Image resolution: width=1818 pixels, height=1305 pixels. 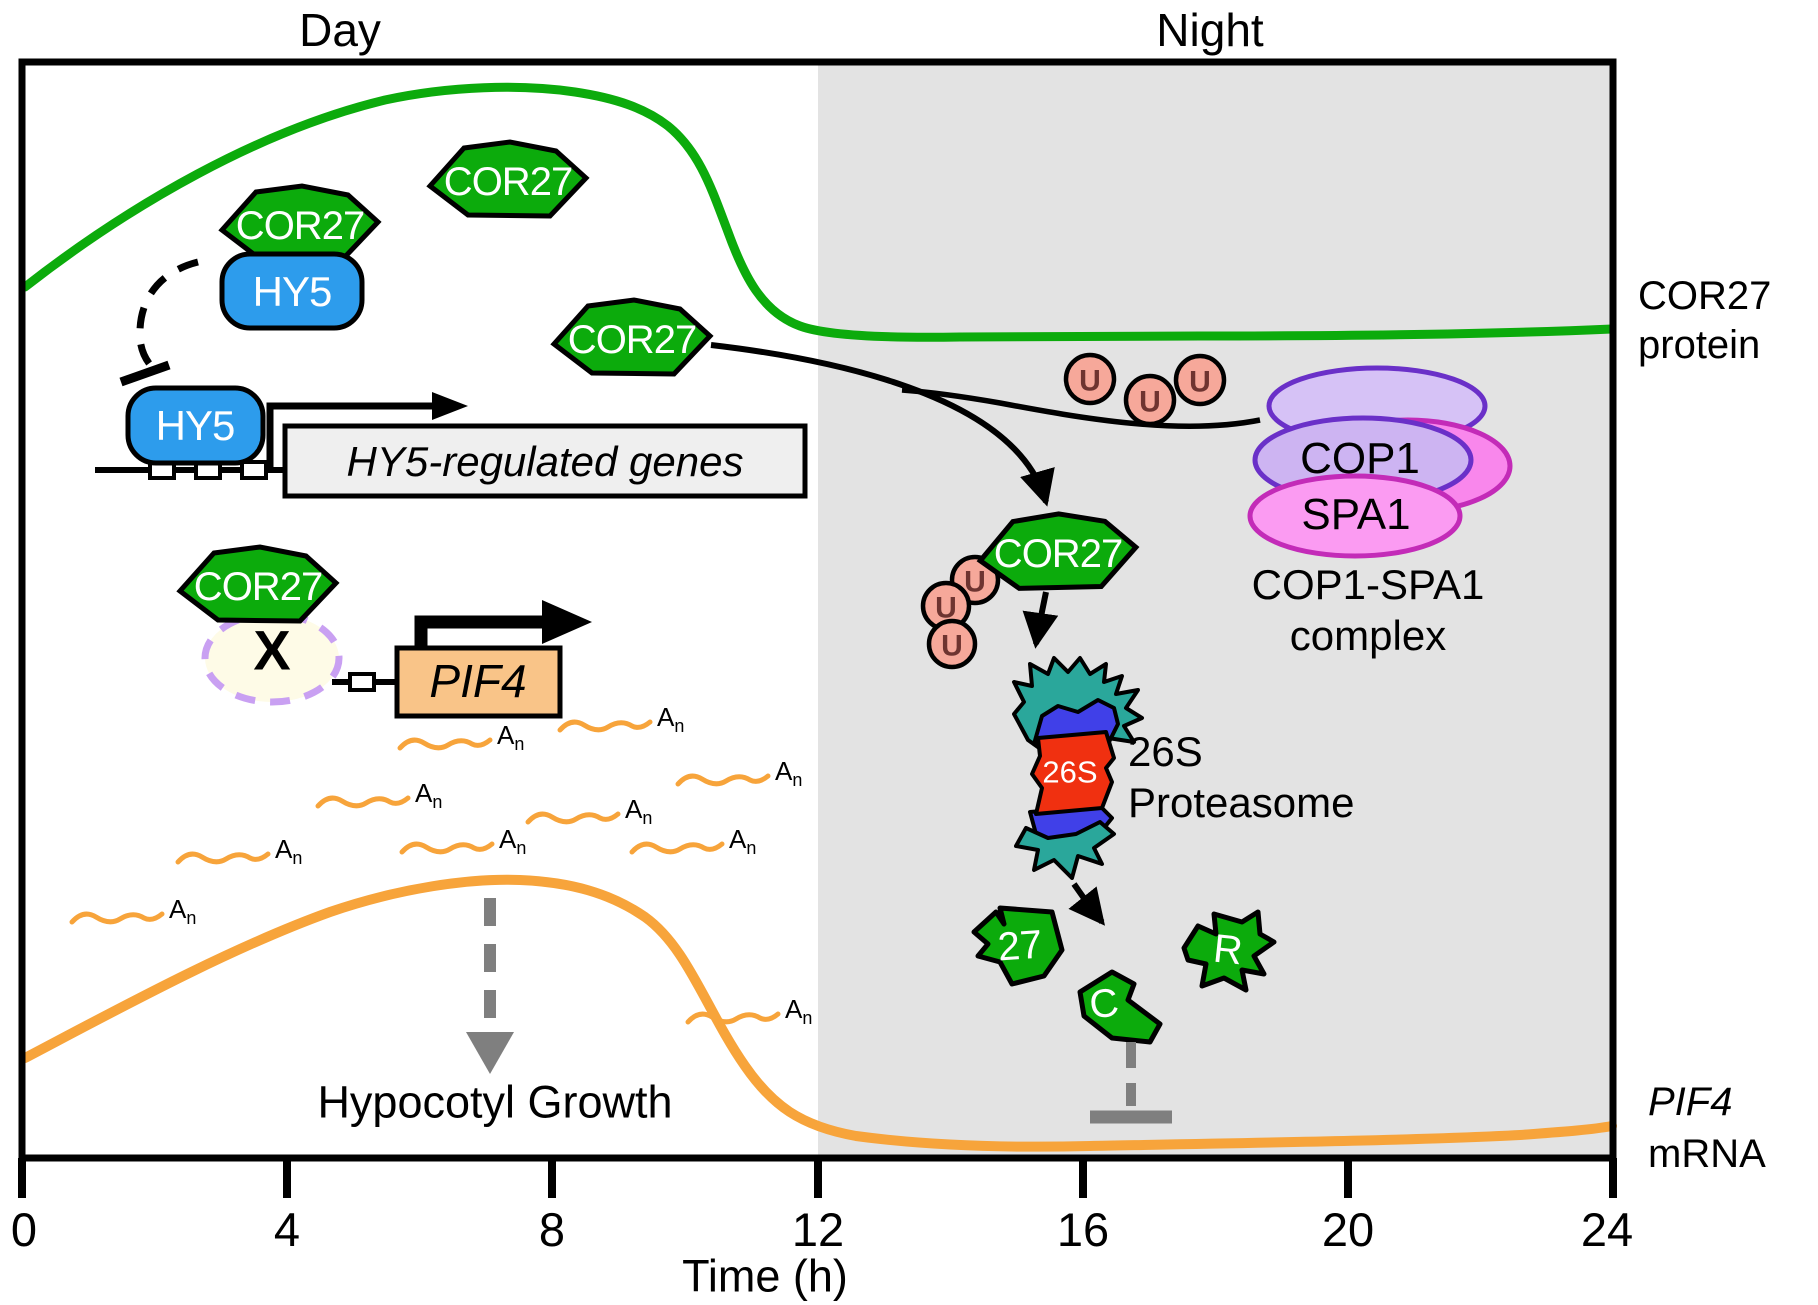 I want to click on hy5-regulated-genes-box, so click(x=545, y=461).